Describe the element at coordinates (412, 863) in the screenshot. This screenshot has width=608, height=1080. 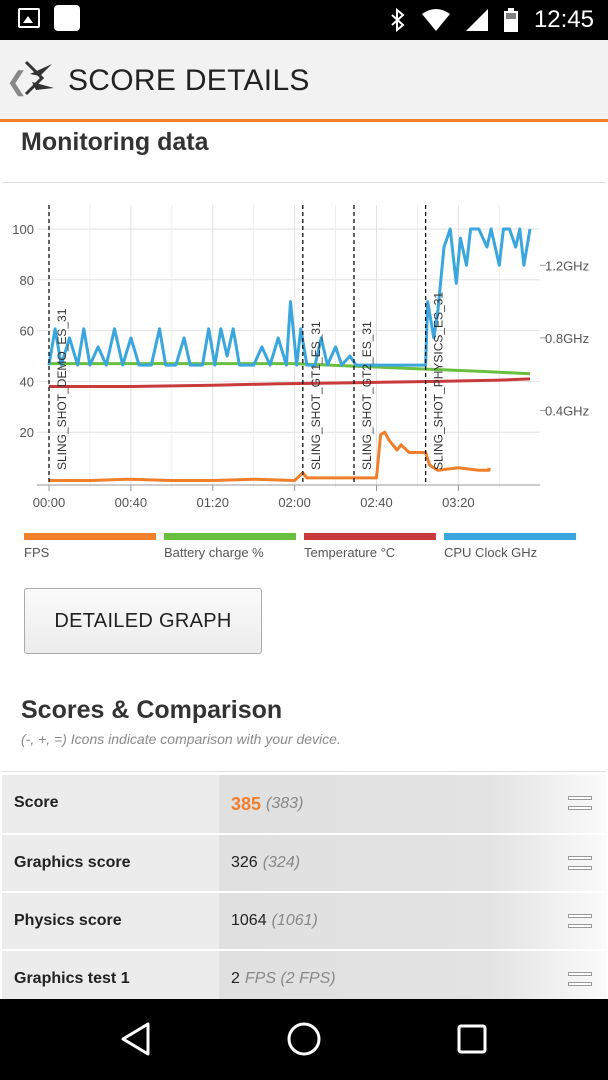
I see `row-value-cell: 326 (324)` at that location.